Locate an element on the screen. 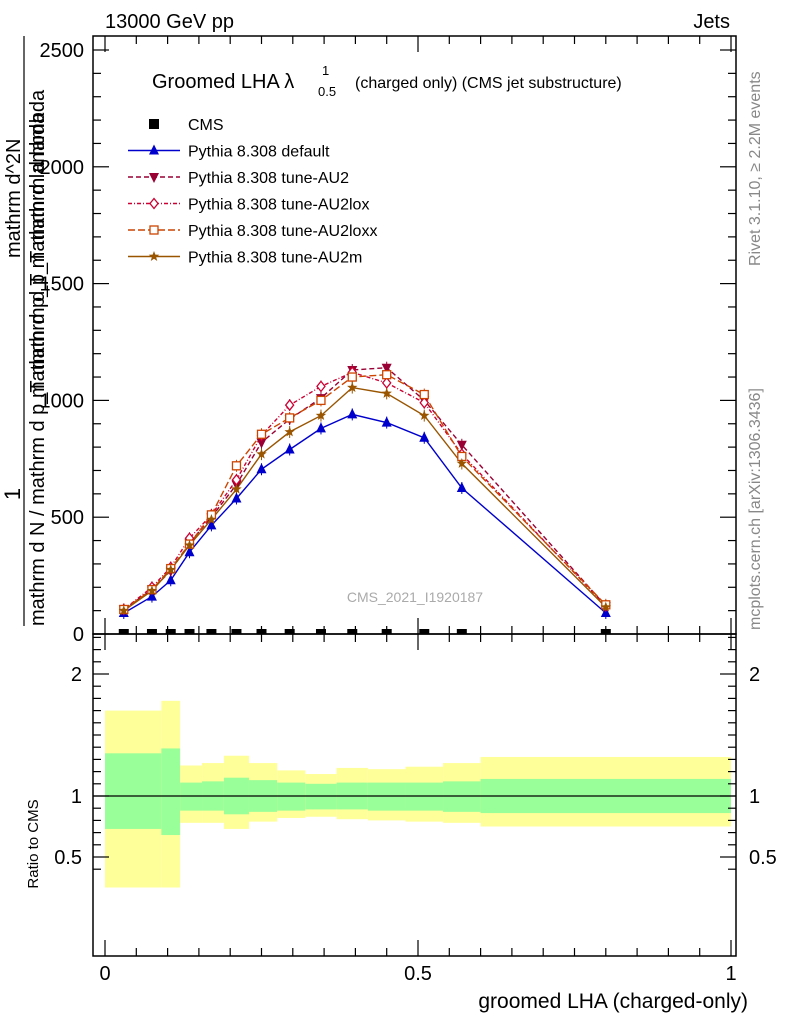 This screenshot has height=1024, width=786. legend-label-au2lox: Pythia 8.308 tune-AU2lox is located at coordinates (278, 205).